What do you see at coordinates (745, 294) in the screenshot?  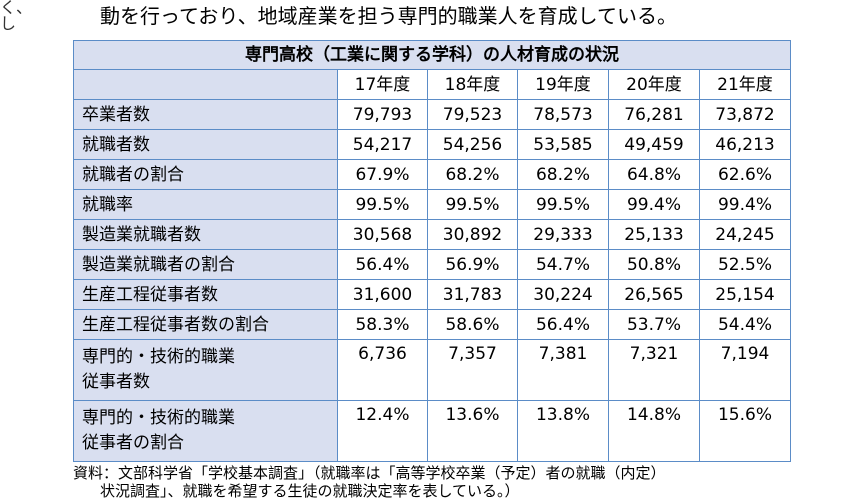 I see `value-cell: 25,154` at bounding box center [745, 294].